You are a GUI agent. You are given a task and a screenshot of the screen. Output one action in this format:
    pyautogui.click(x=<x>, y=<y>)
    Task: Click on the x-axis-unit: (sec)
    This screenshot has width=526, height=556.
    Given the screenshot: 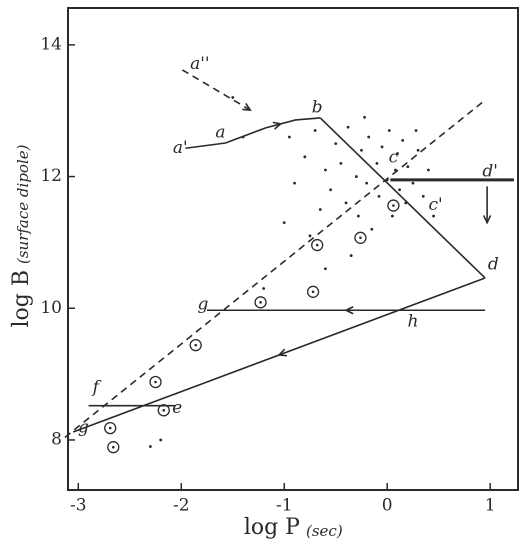 What is the action you would take?
    pyautogui.click(x=324, y=531)
    